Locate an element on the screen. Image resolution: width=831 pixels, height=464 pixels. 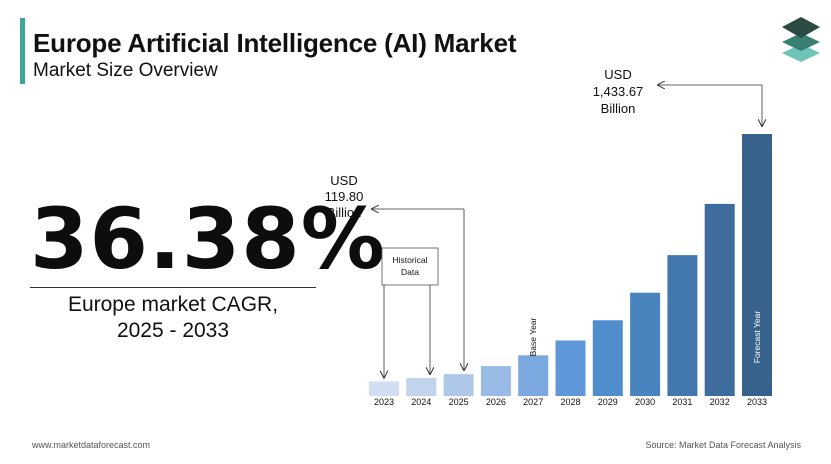
bar-2024 is located at coordinates (421, 386).